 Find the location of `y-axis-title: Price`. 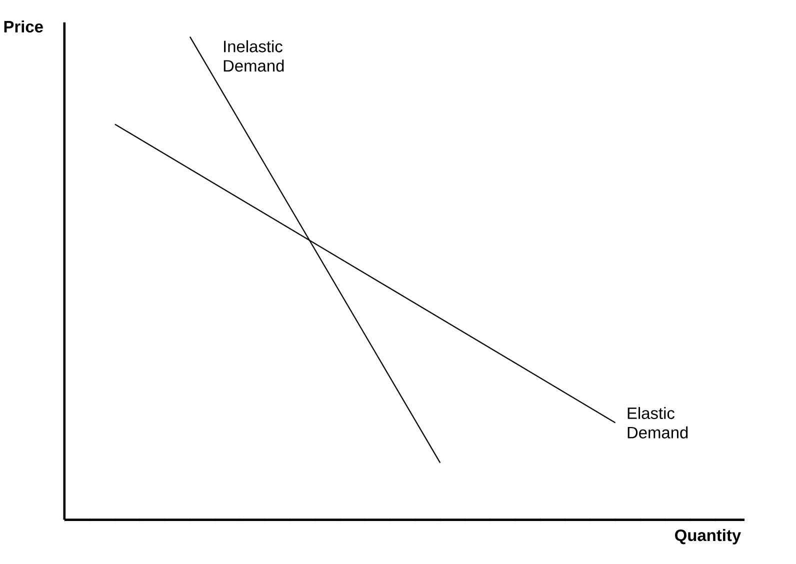

y-axis-title: Price is located at coordinates (23, 26).